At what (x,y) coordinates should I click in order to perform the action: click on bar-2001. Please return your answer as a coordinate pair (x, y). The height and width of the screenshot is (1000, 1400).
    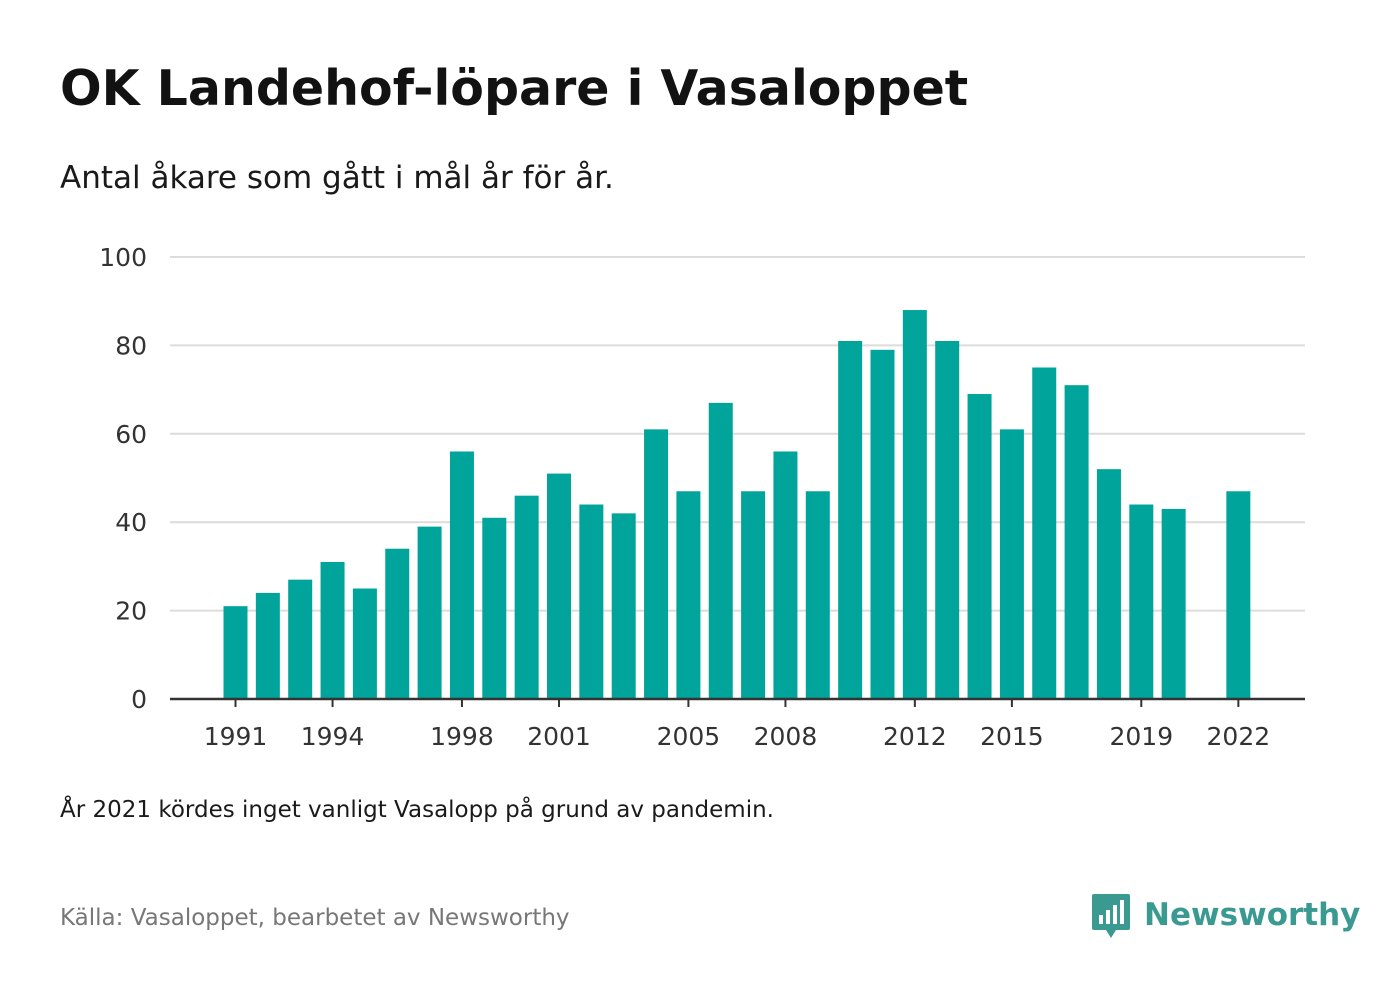
    Looking at the image, I should click on (559, 586).